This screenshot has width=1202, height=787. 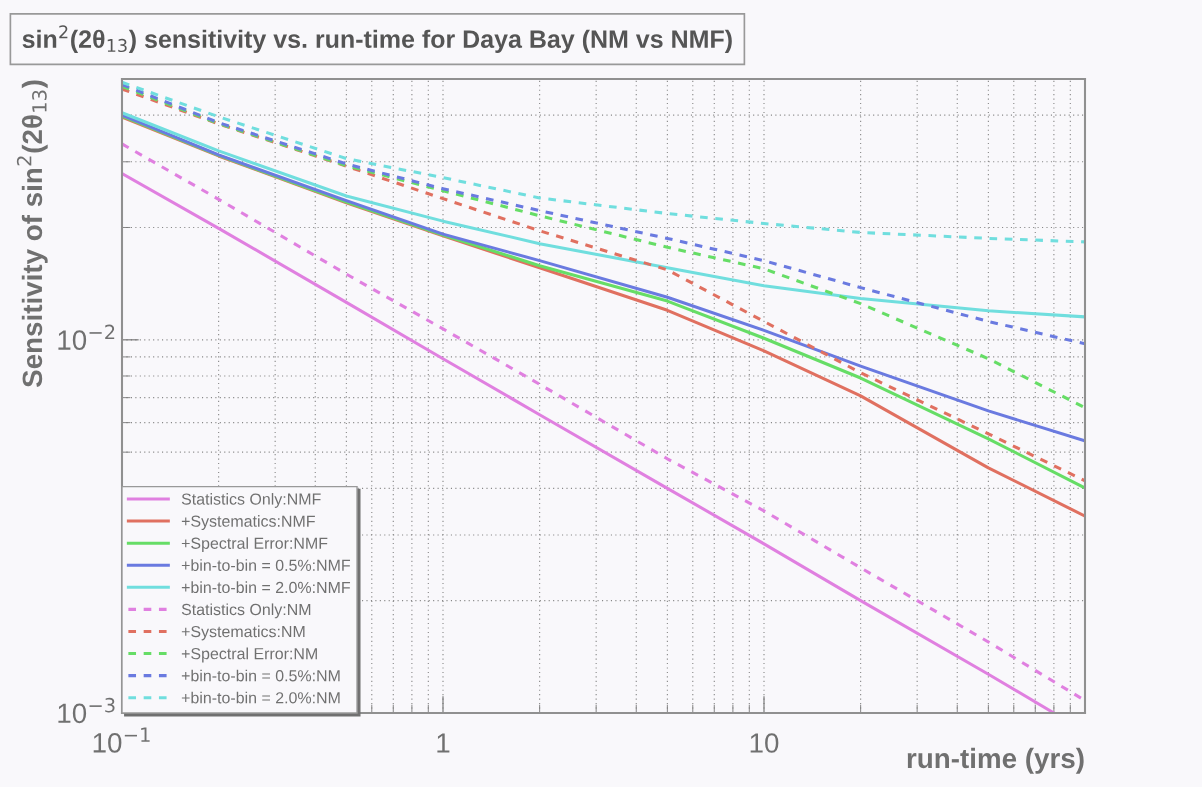 What do you see at coordinates (32, 234) in the screenshot?
I see `y-axis-title: Sensitivity of sin$^{2}$(2θ$_{13}$)` at bounding box center [32, 234].